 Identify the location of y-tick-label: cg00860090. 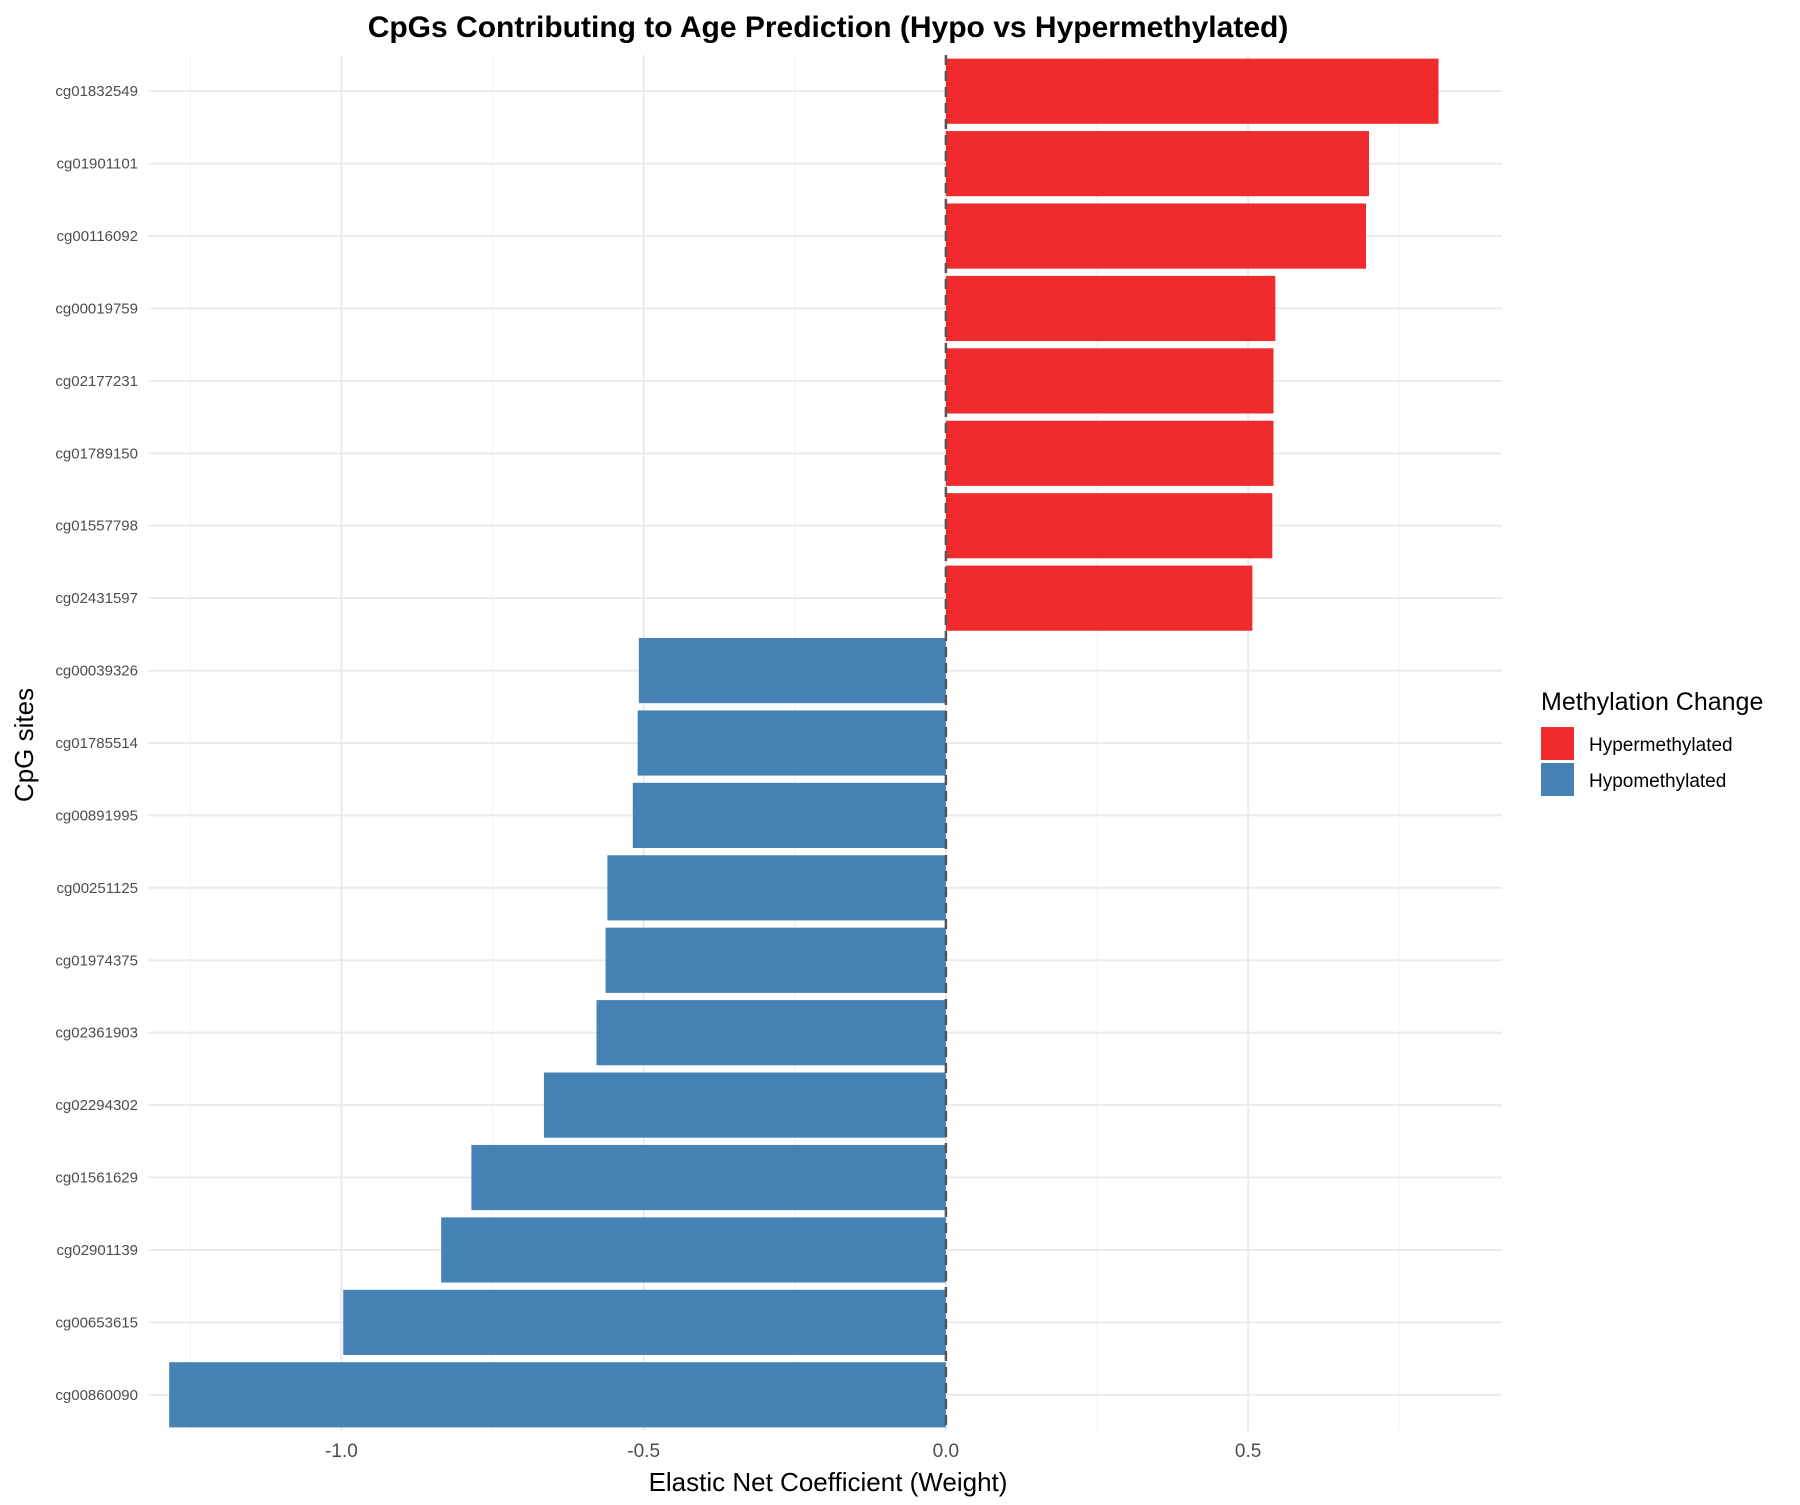
(96, 1395).